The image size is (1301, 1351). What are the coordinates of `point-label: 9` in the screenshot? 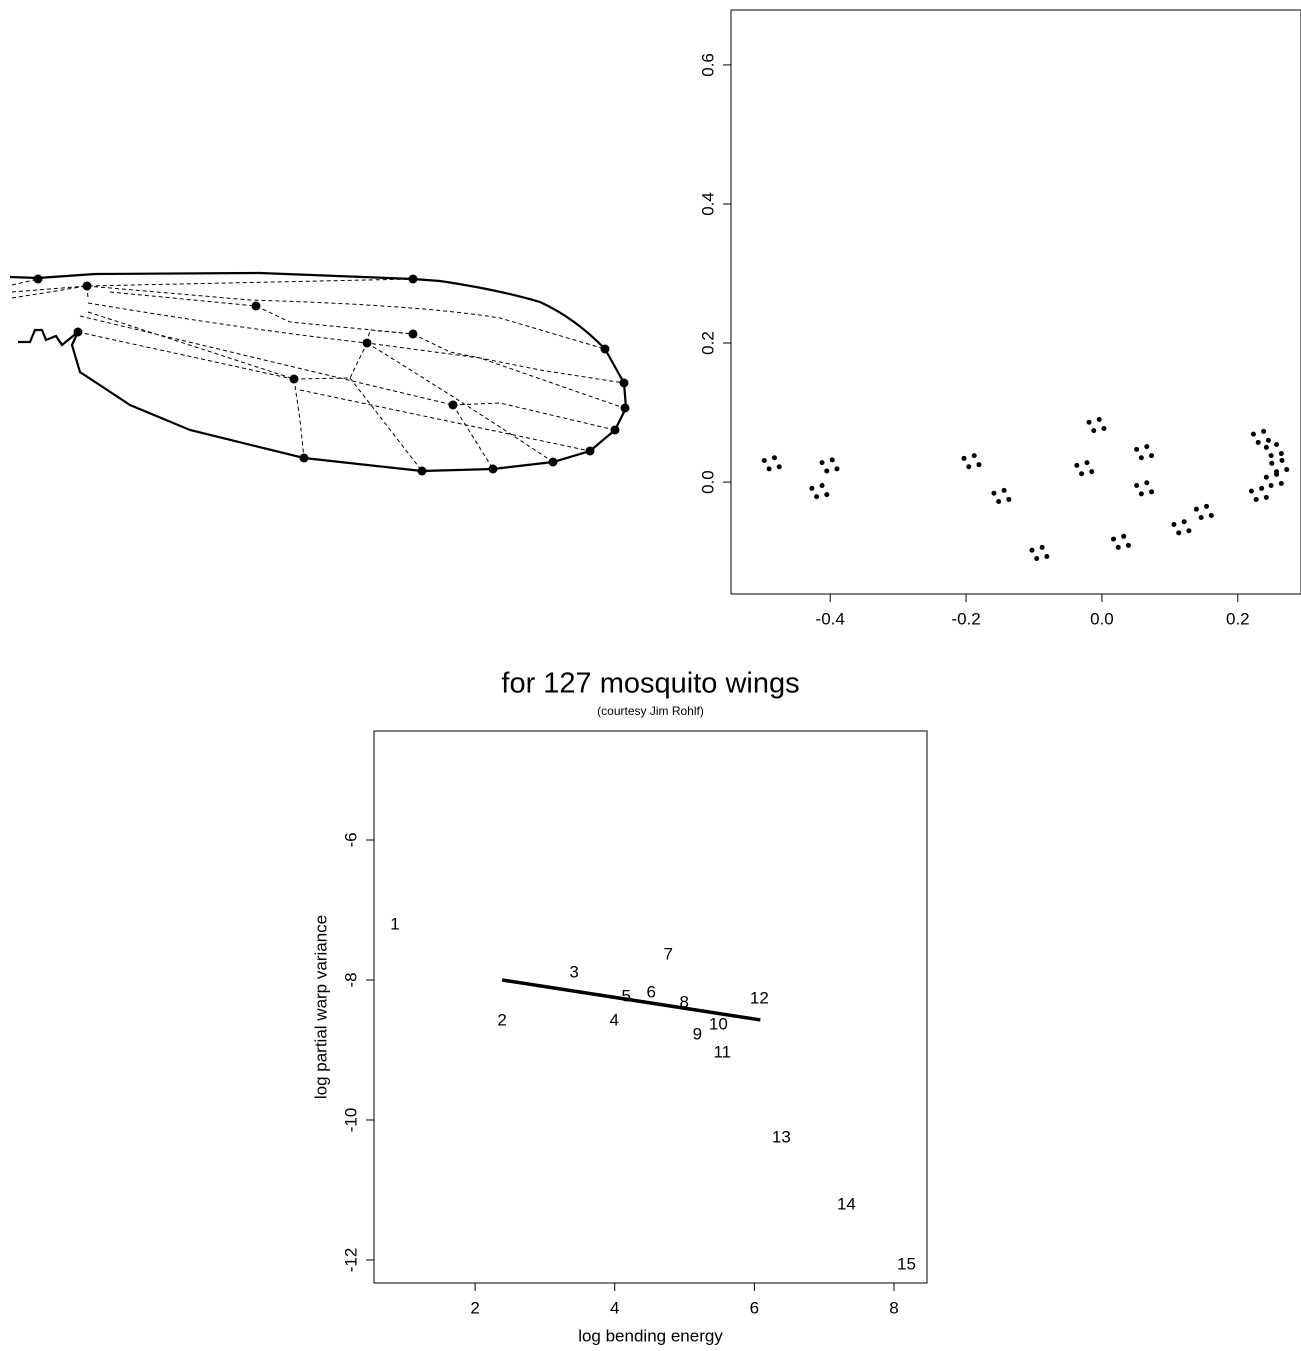 It's located at (697, 1033).